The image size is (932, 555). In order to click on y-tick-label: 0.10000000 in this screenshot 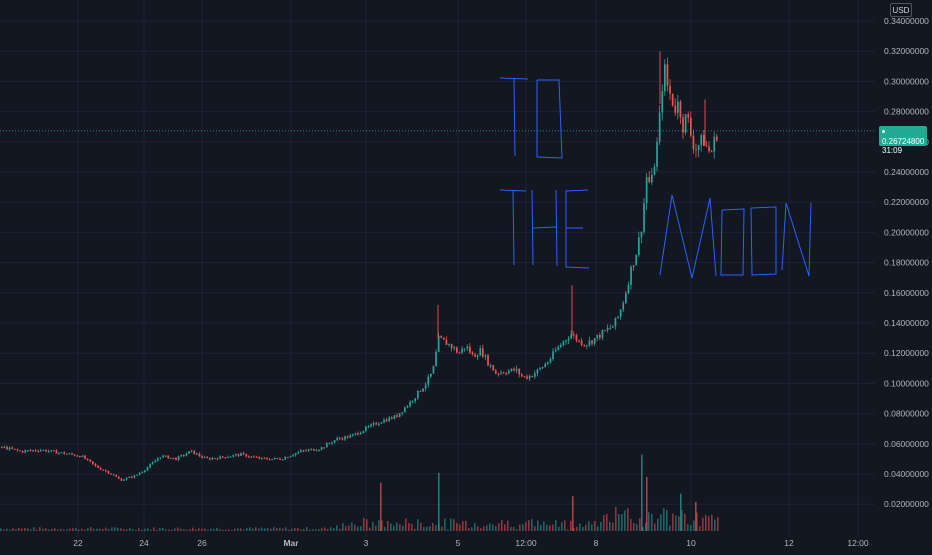, I will do `click(906, 383)`.